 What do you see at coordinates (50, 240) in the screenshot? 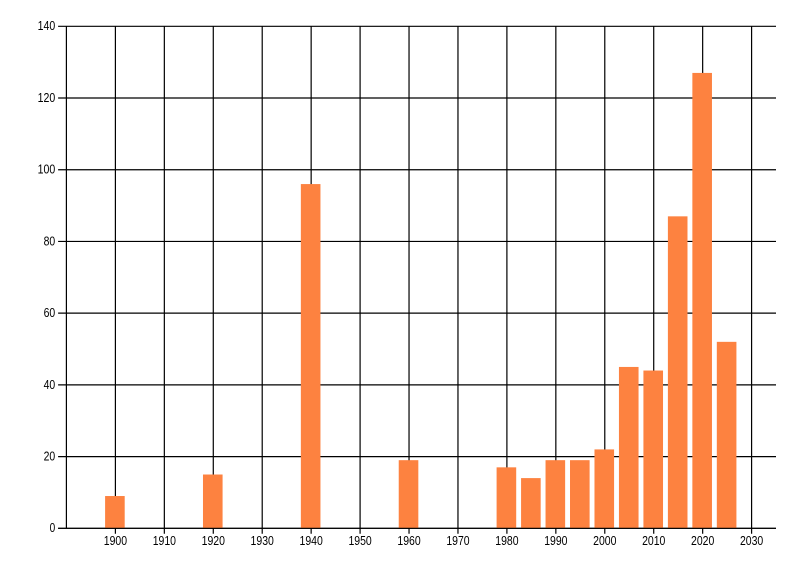
I see `svg-text: 80` at bounding box center [50, 240].